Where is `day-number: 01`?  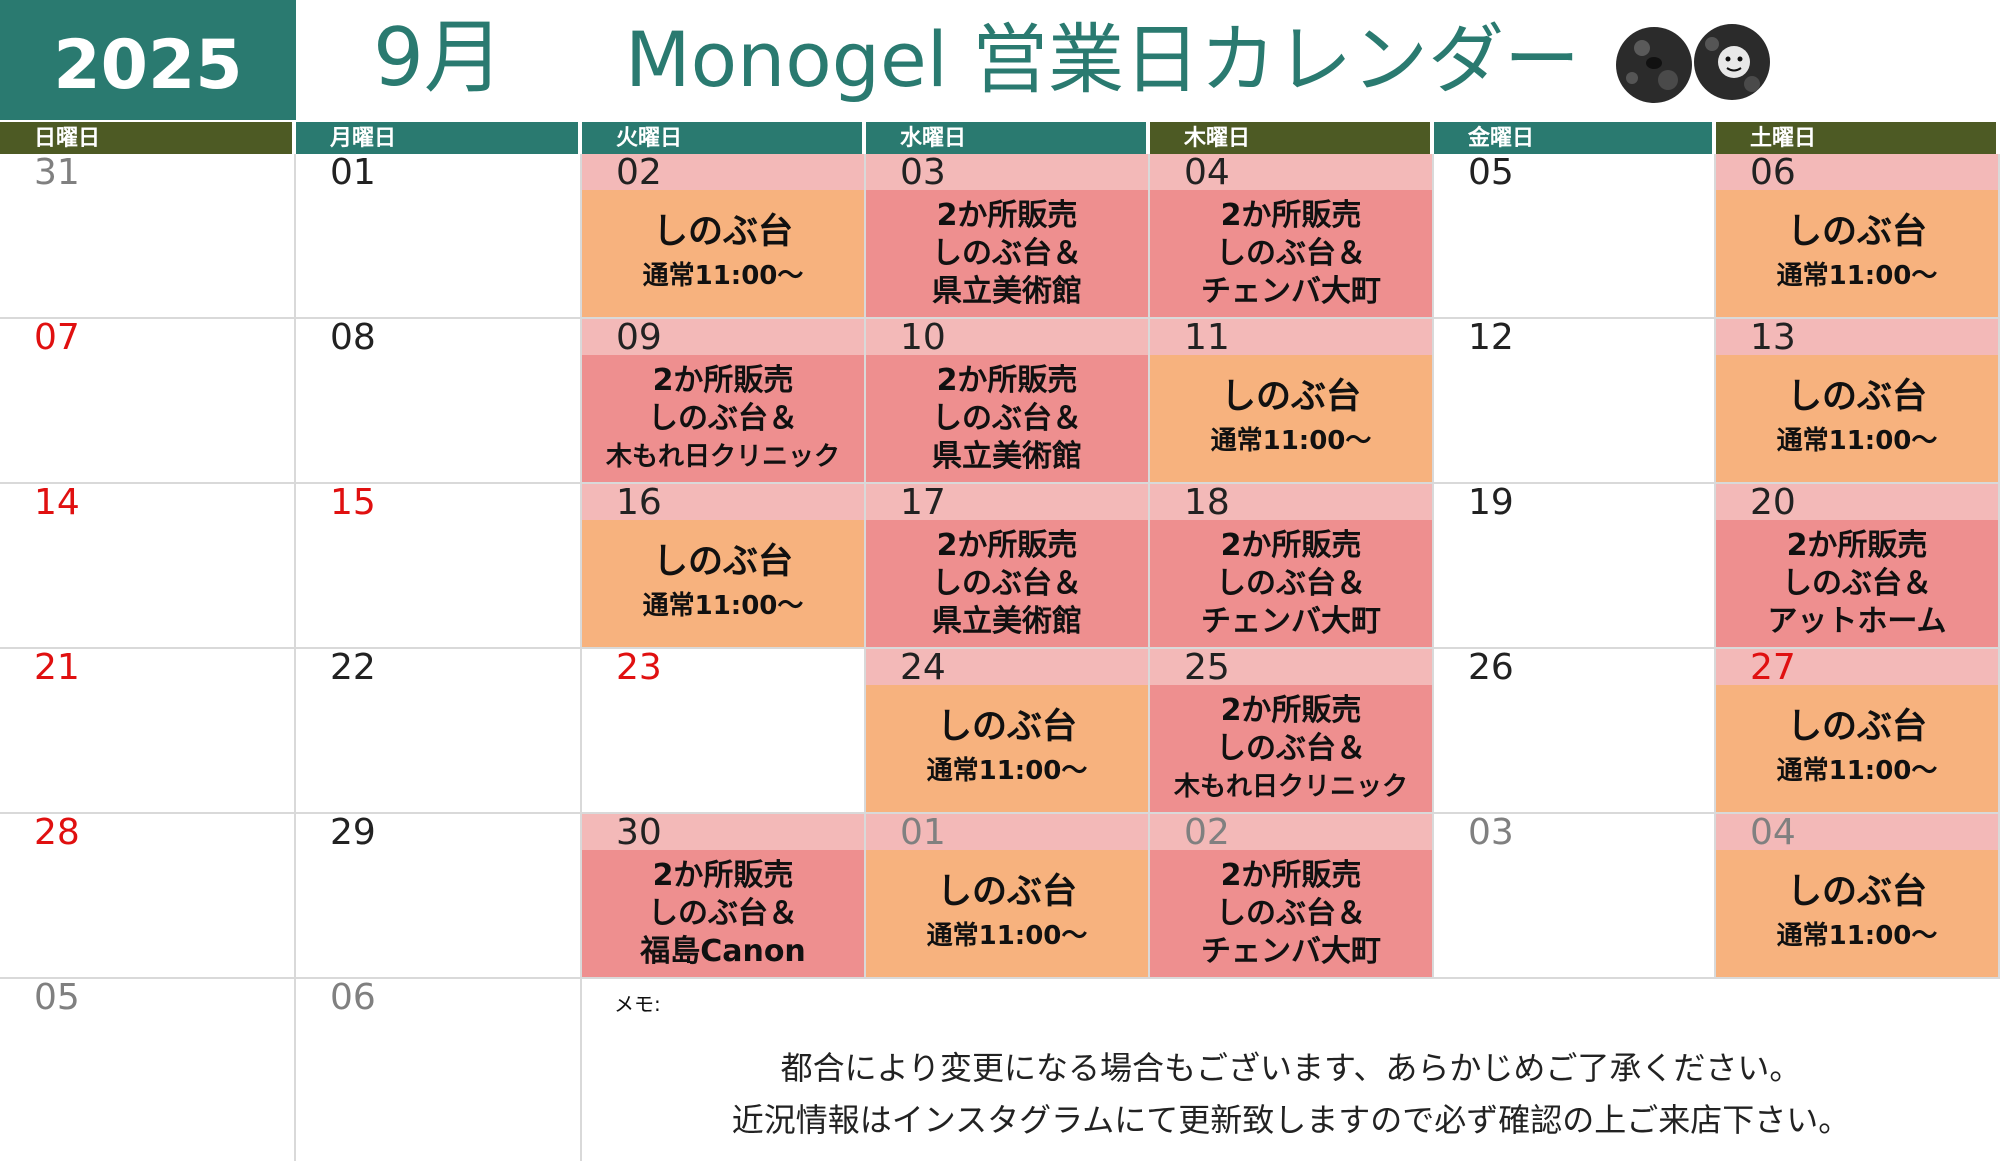
day-number: 01 is located at coordinates (353, 172).